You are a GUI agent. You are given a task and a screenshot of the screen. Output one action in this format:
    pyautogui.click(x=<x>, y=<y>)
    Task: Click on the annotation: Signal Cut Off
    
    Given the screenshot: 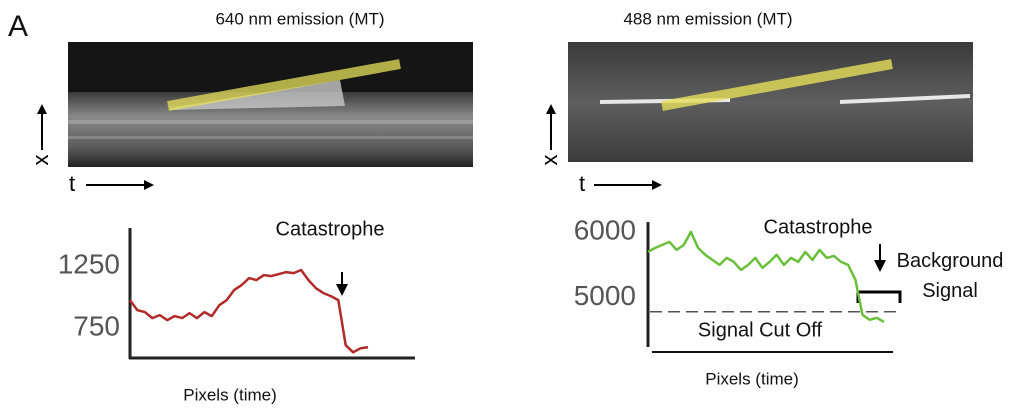 What is the action you would take?
    pyautogui.click(x=760, y=330)
    